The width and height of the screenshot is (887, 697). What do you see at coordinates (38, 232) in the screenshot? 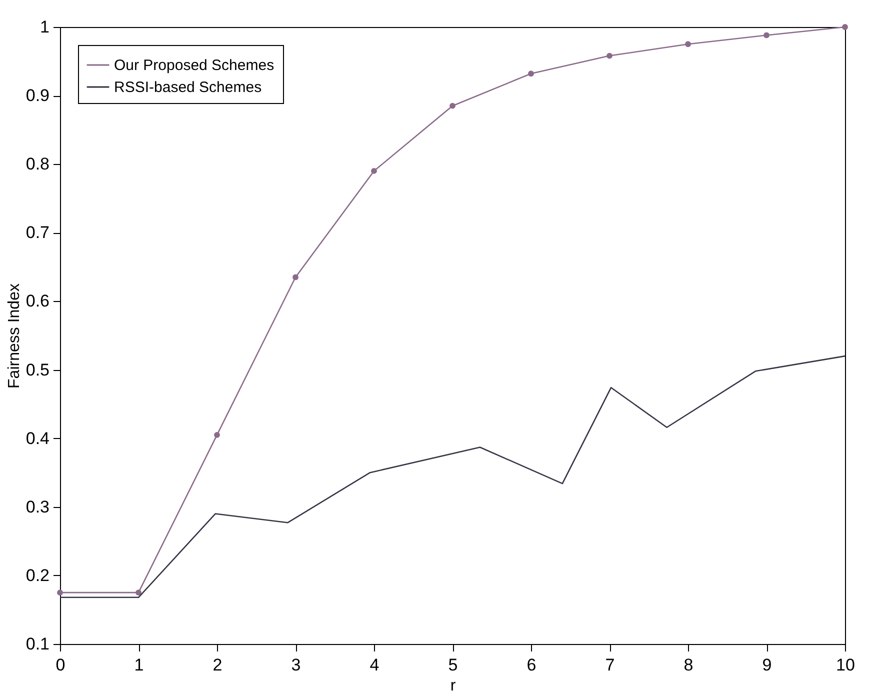
I see `y-tick-label: 0.7` at bounding box center [38, 232].